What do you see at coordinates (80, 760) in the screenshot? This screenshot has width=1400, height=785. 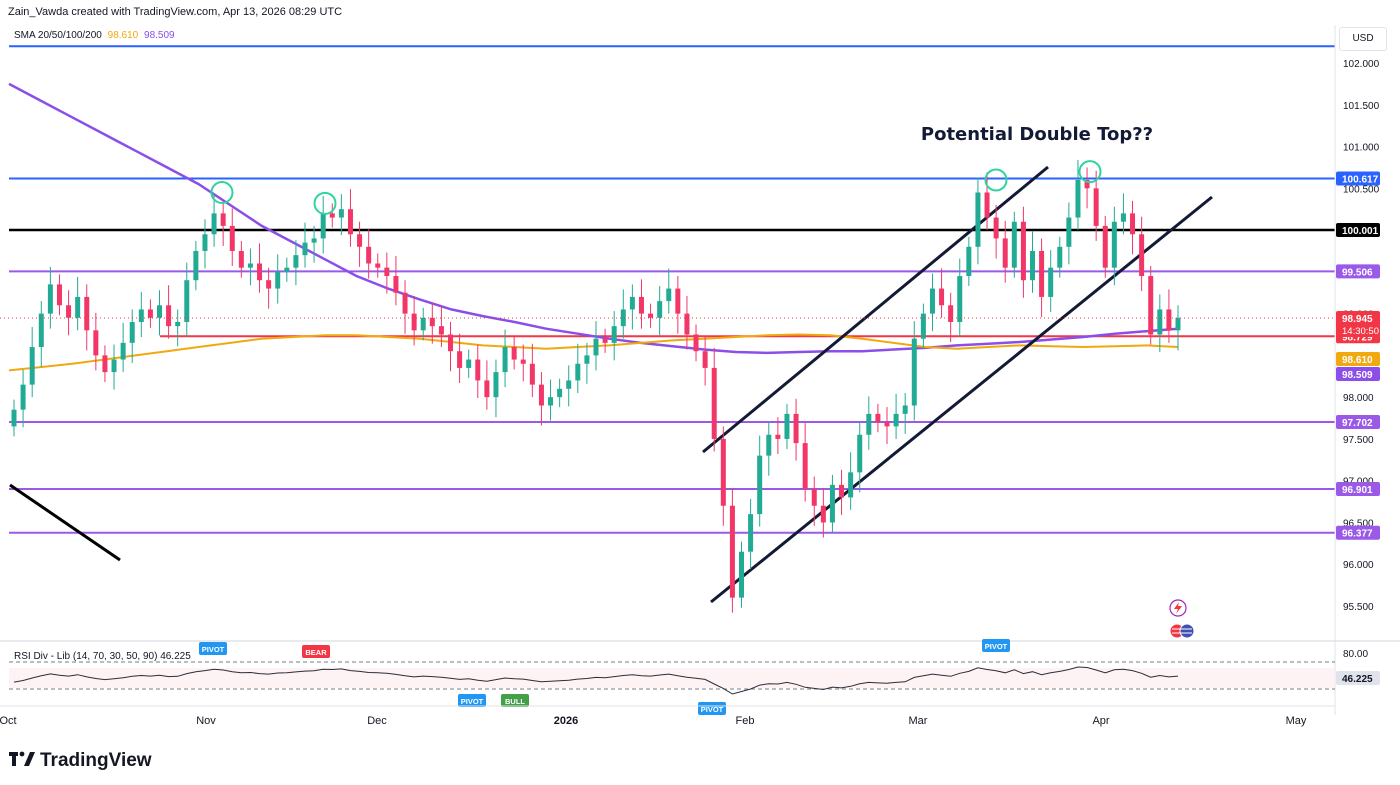 I see `tradingview-logo: TradingView` at bounding box center [80, 760].